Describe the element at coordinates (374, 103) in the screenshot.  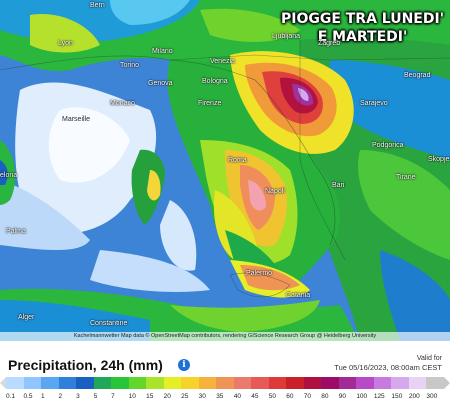
I see `city-label: Sarajevo` at that location.